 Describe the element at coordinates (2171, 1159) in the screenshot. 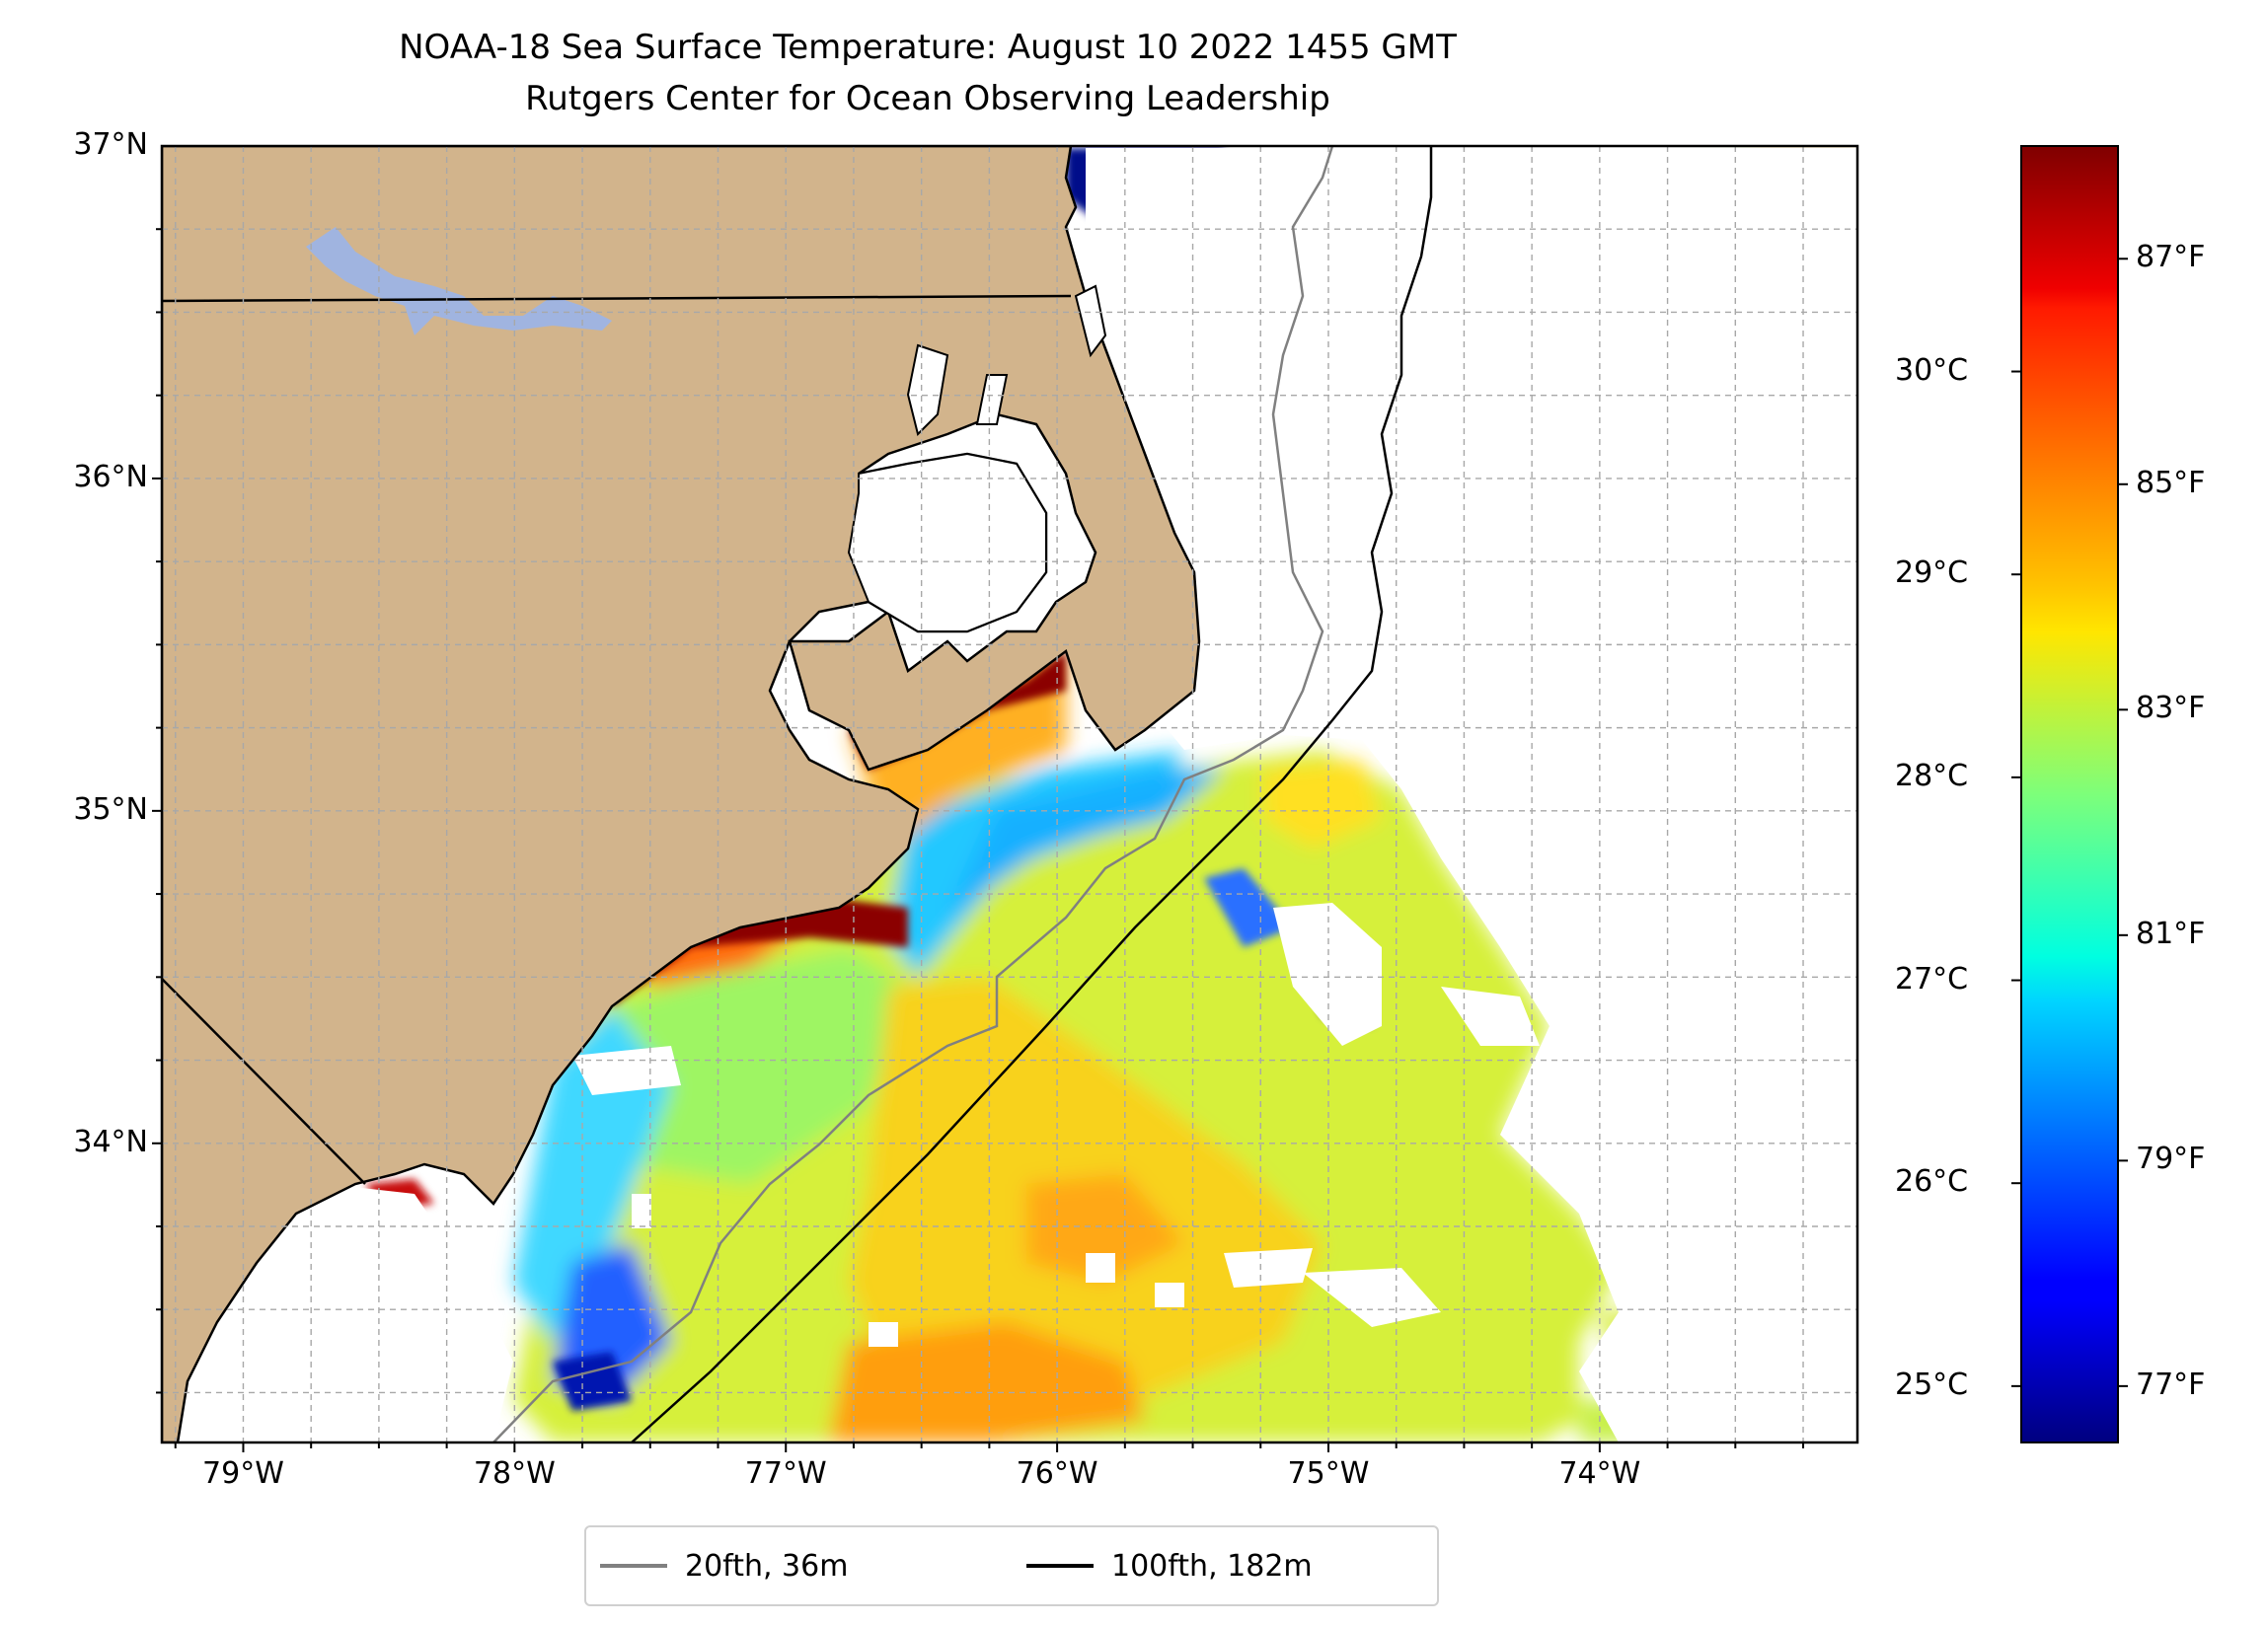

I see `colorbar-label-f: 79°F` at that location.